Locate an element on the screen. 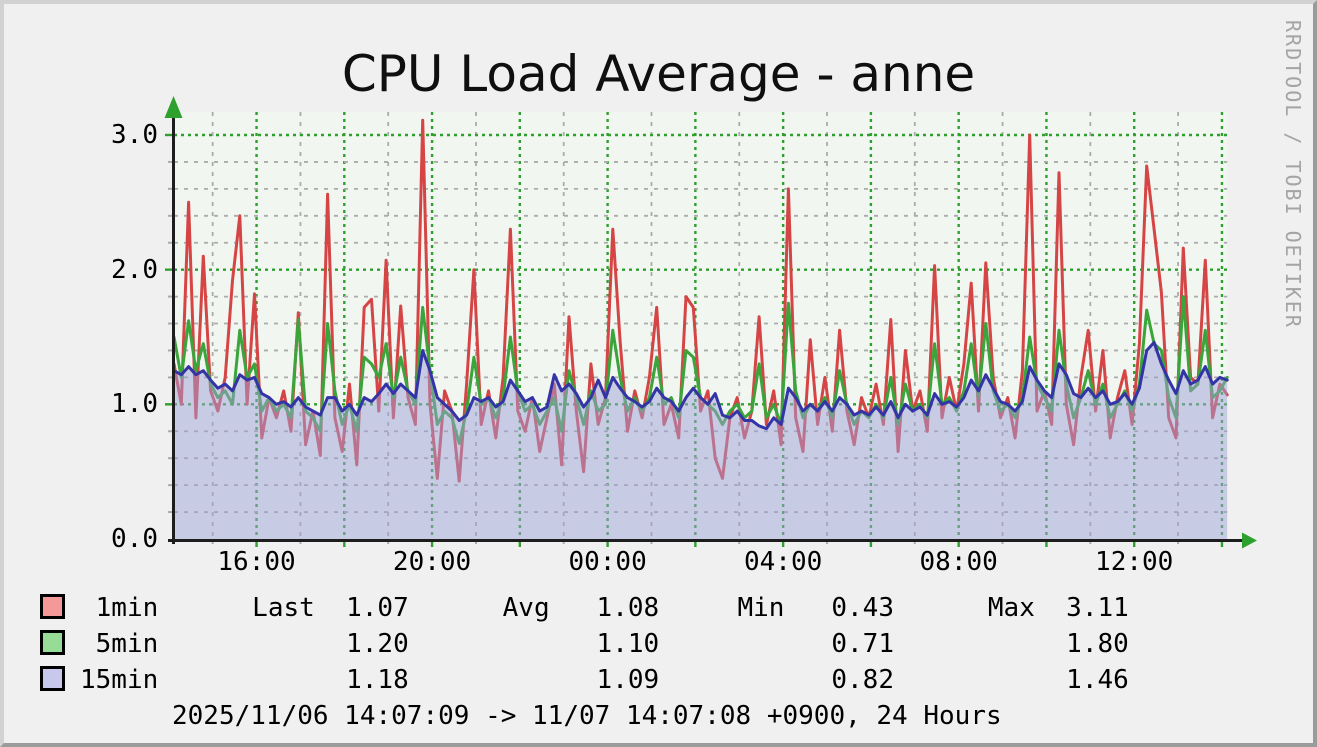 This screenshot has width=1317, height=747. x-axis-tick-label: 20:00 is located at coordinates (432, 562).